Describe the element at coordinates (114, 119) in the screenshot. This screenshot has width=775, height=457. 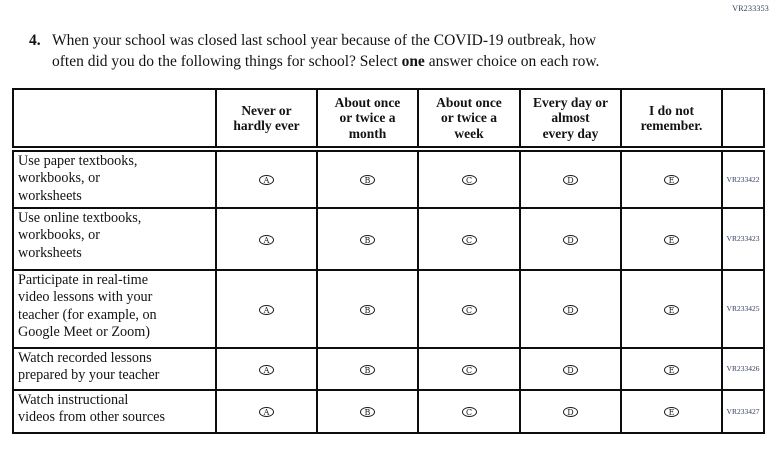
I see `row-label-header-spacer` at that location.